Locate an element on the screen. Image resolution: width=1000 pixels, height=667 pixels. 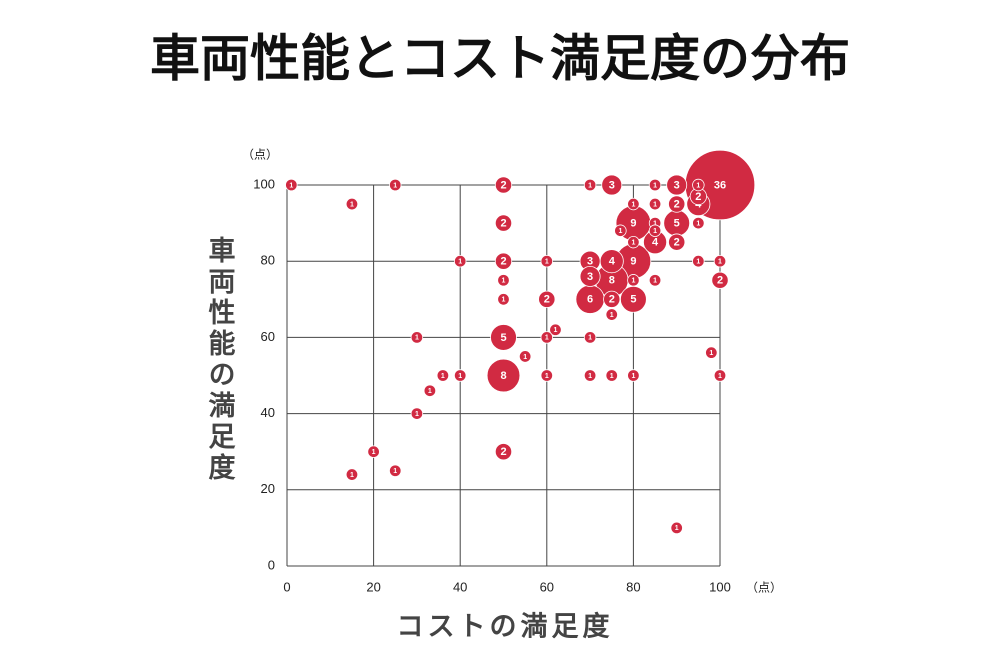
y-tick-label: 40 is located at coordinates (268, 412).